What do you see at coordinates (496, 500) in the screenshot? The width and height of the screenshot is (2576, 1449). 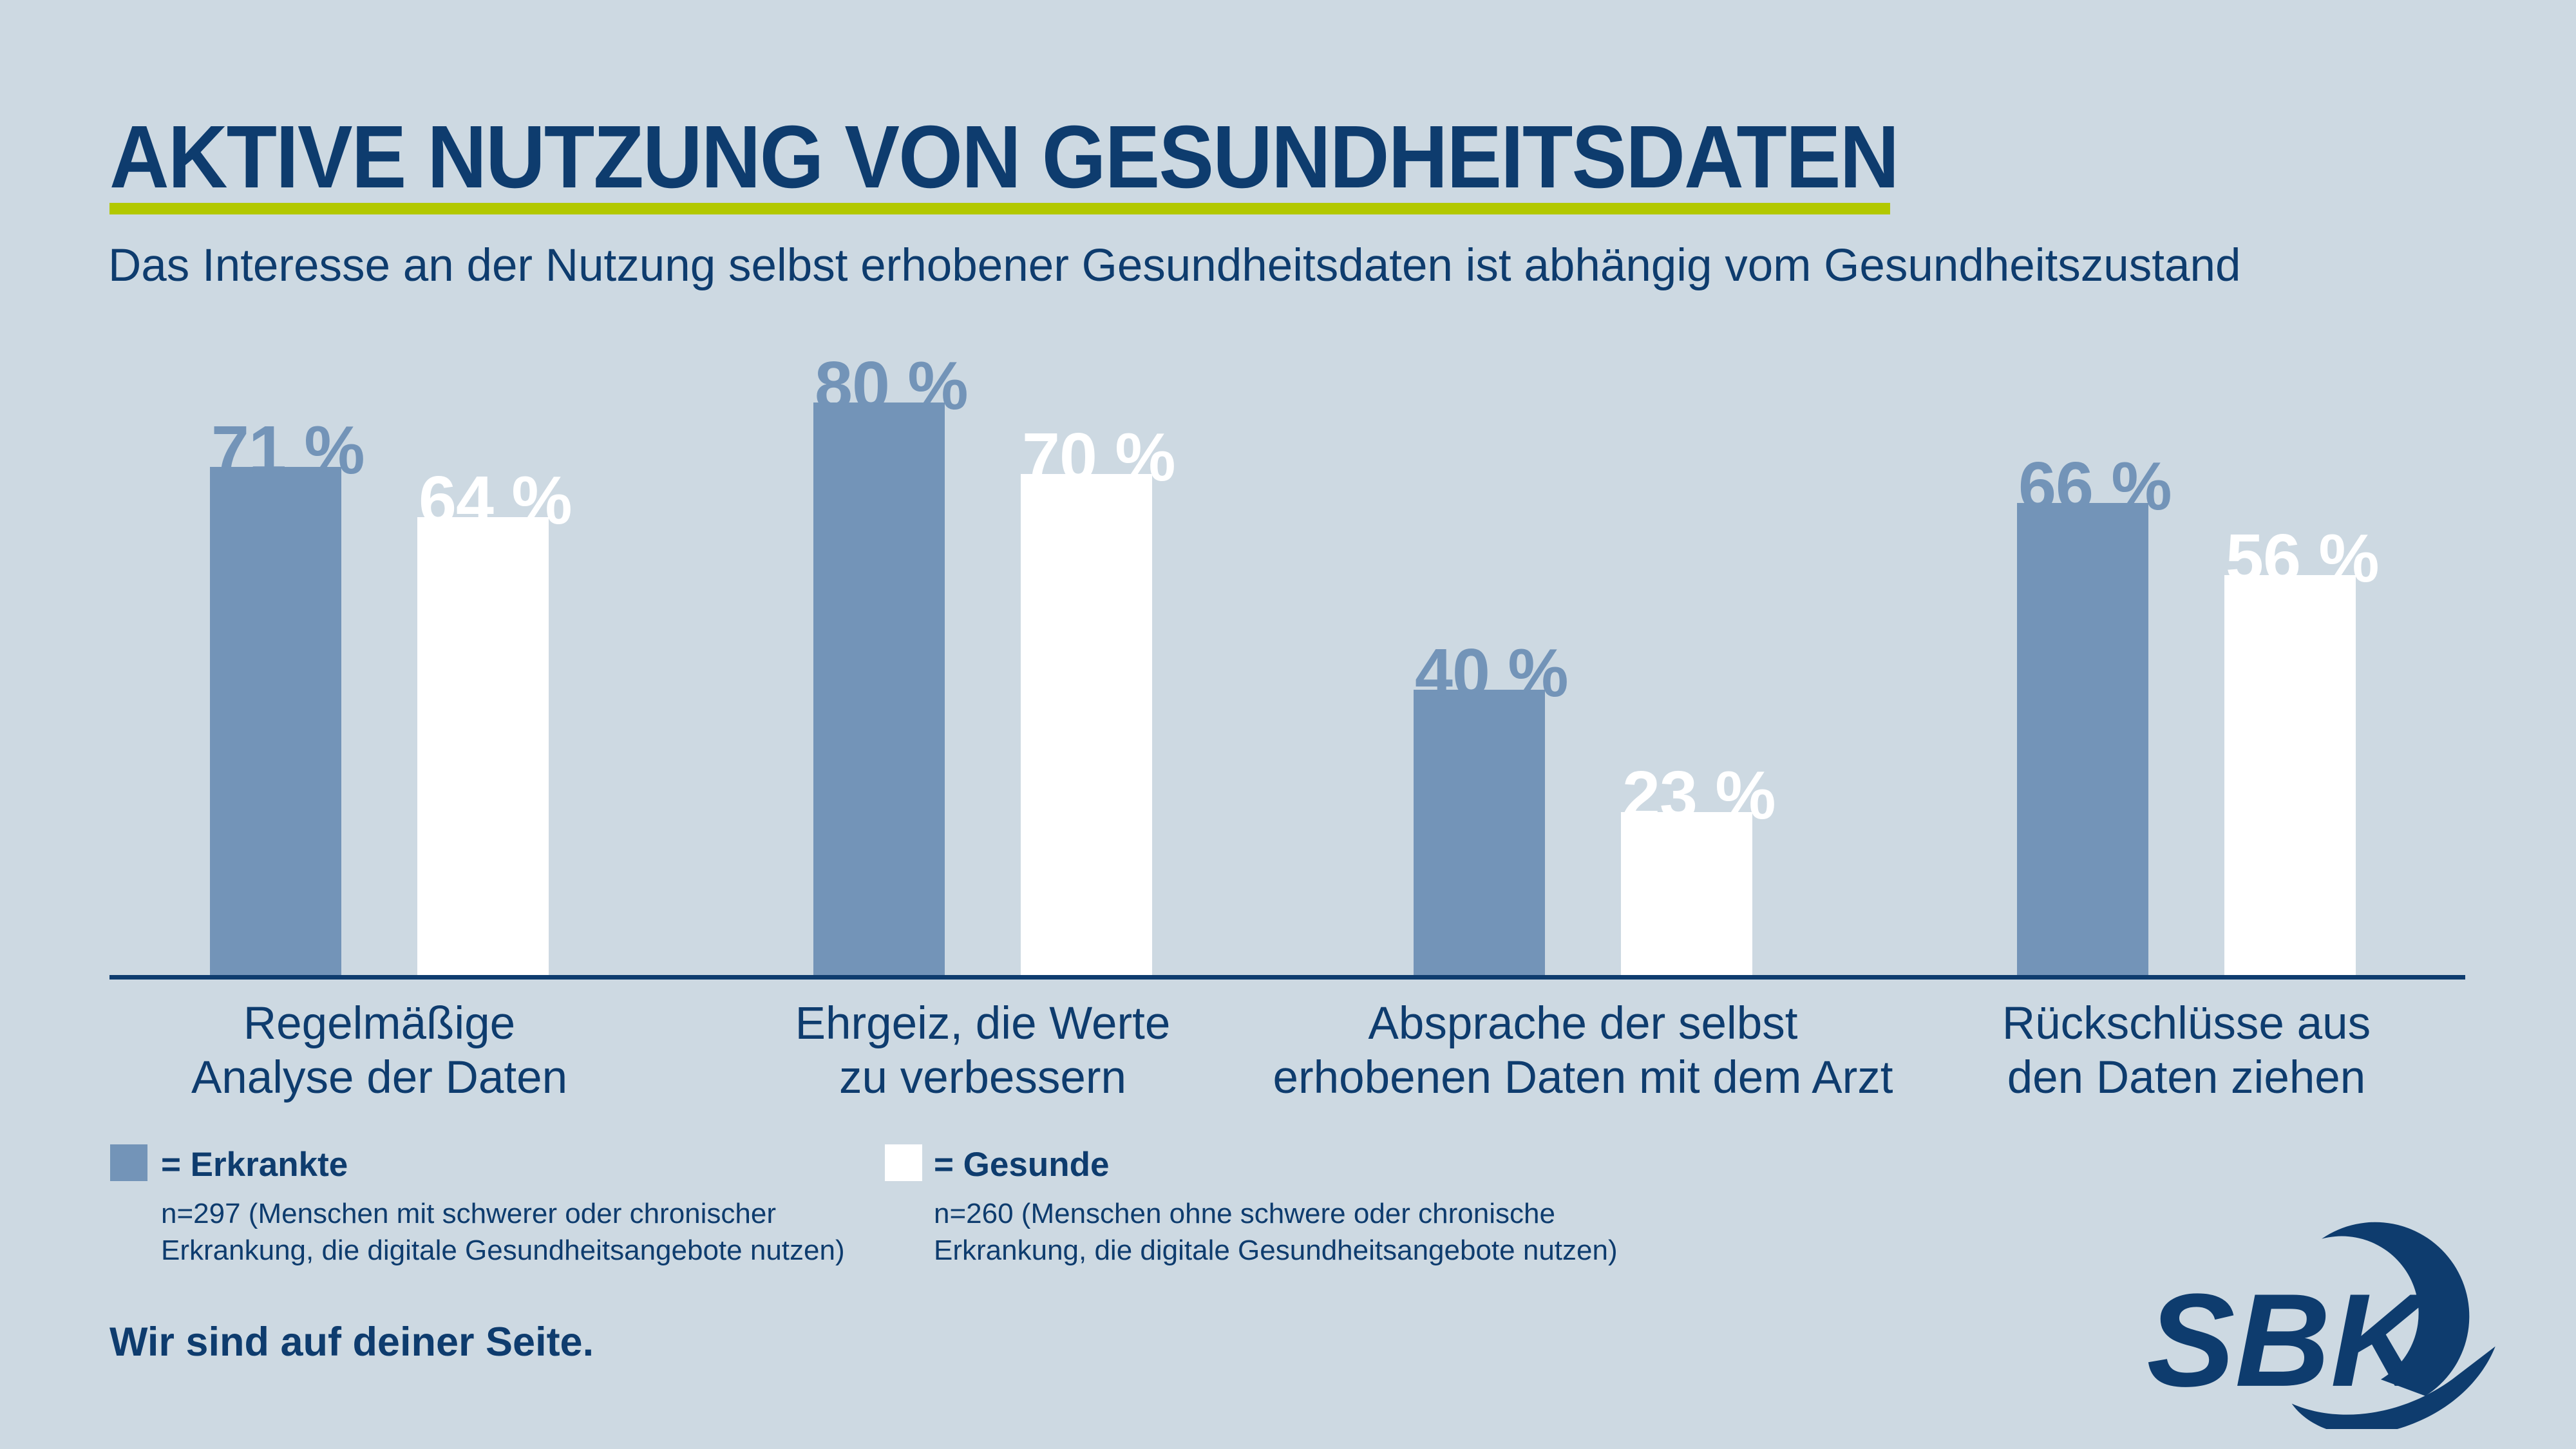 I see `bar-value-label-gesunde-group1: 64 %` at bounding box center [496, 500].